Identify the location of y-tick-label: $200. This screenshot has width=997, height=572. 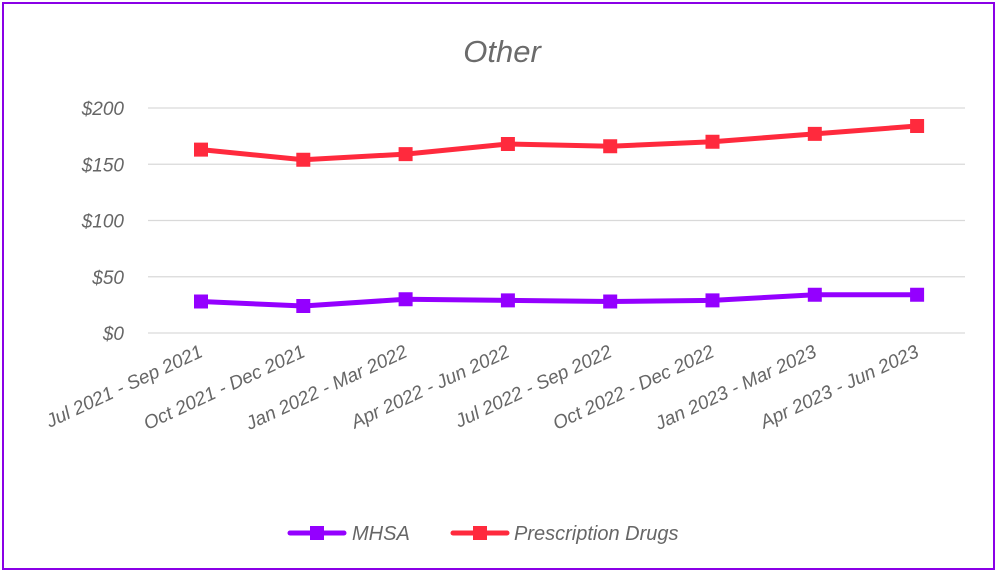
(103, 109).